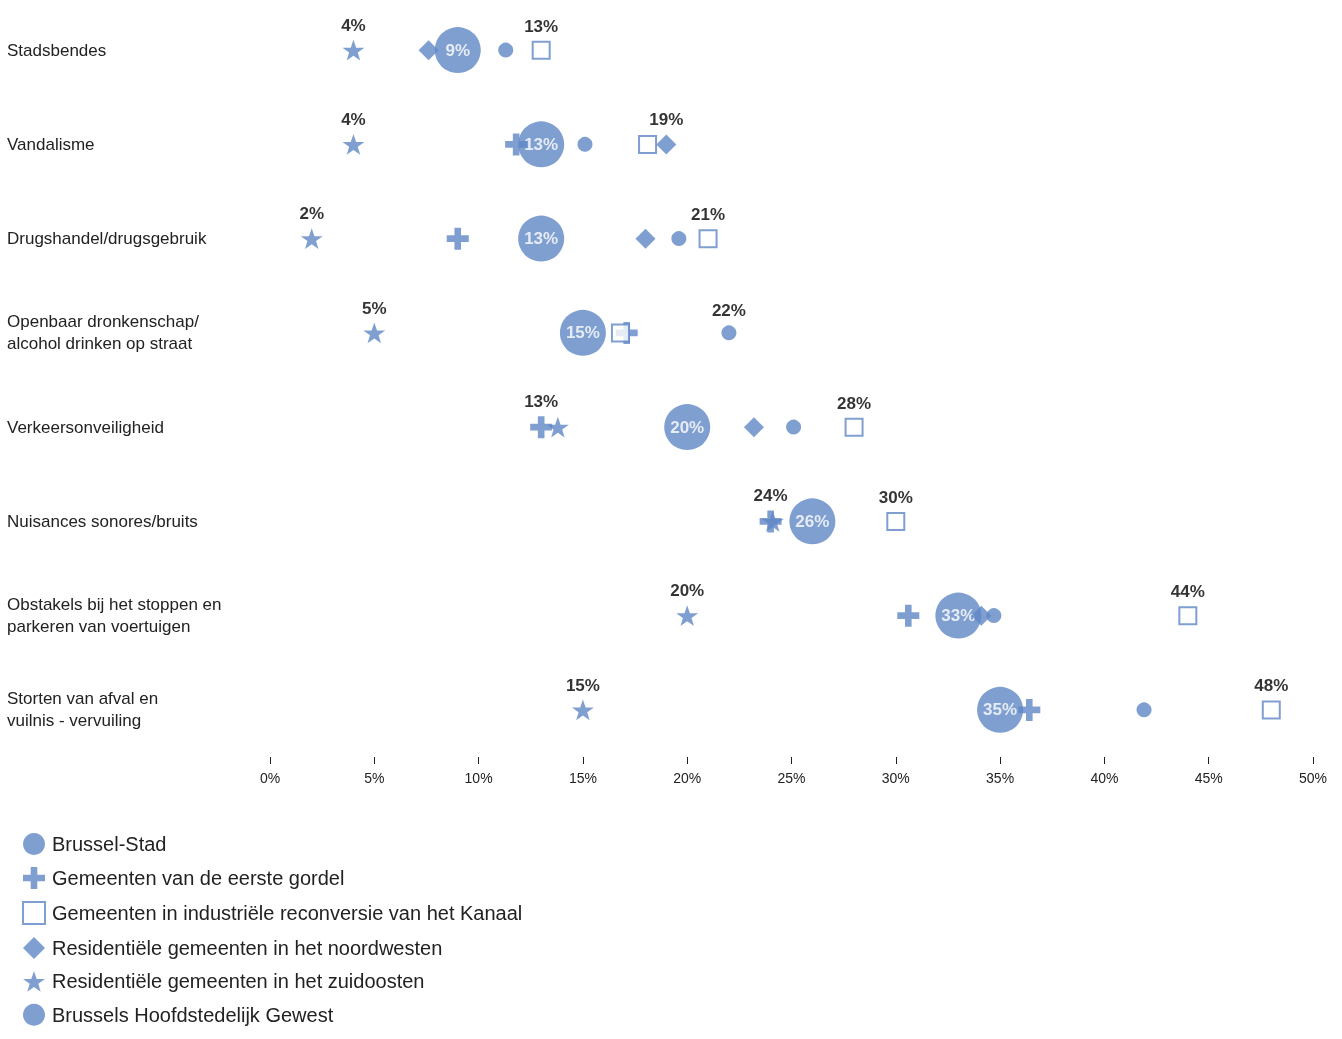 Image resolution: width=1342 pixels, height=1039 pixels. I want to click on x-tick-label: 50%, so click(1313, 778).